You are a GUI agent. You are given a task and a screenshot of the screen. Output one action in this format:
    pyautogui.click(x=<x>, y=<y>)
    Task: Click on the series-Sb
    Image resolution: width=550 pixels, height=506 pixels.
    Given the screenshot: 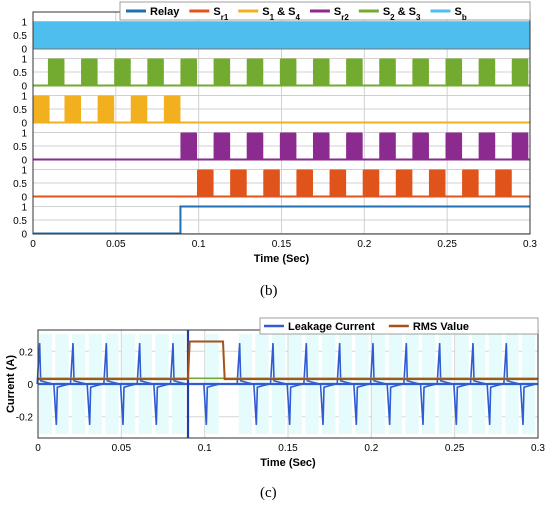 What is the action you would take?
    pyautogui.click(x=281, y=35)
    